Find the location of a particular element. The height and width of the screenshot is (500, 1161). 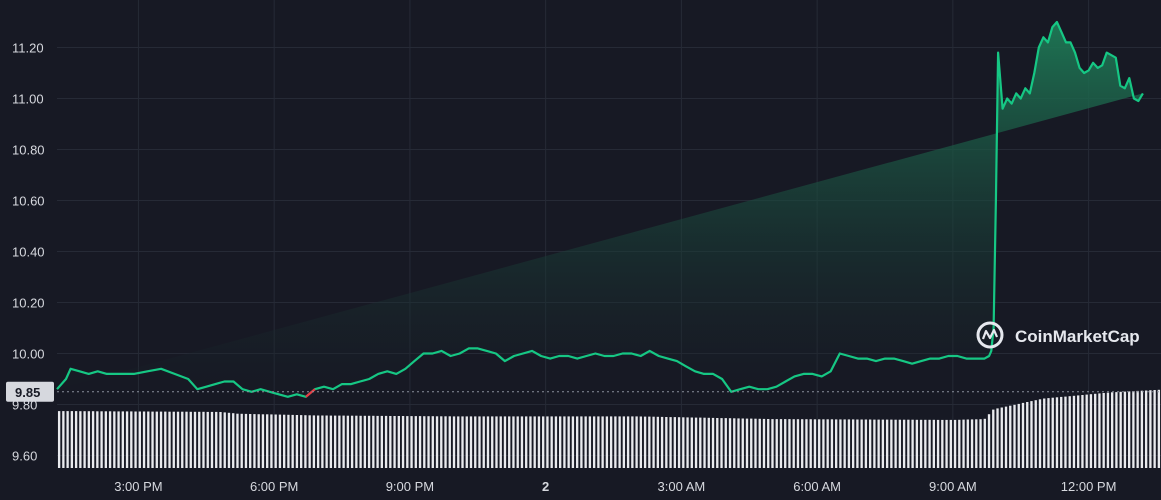

watermark: CoinMarketCap is located at coordinates (1058, 335).